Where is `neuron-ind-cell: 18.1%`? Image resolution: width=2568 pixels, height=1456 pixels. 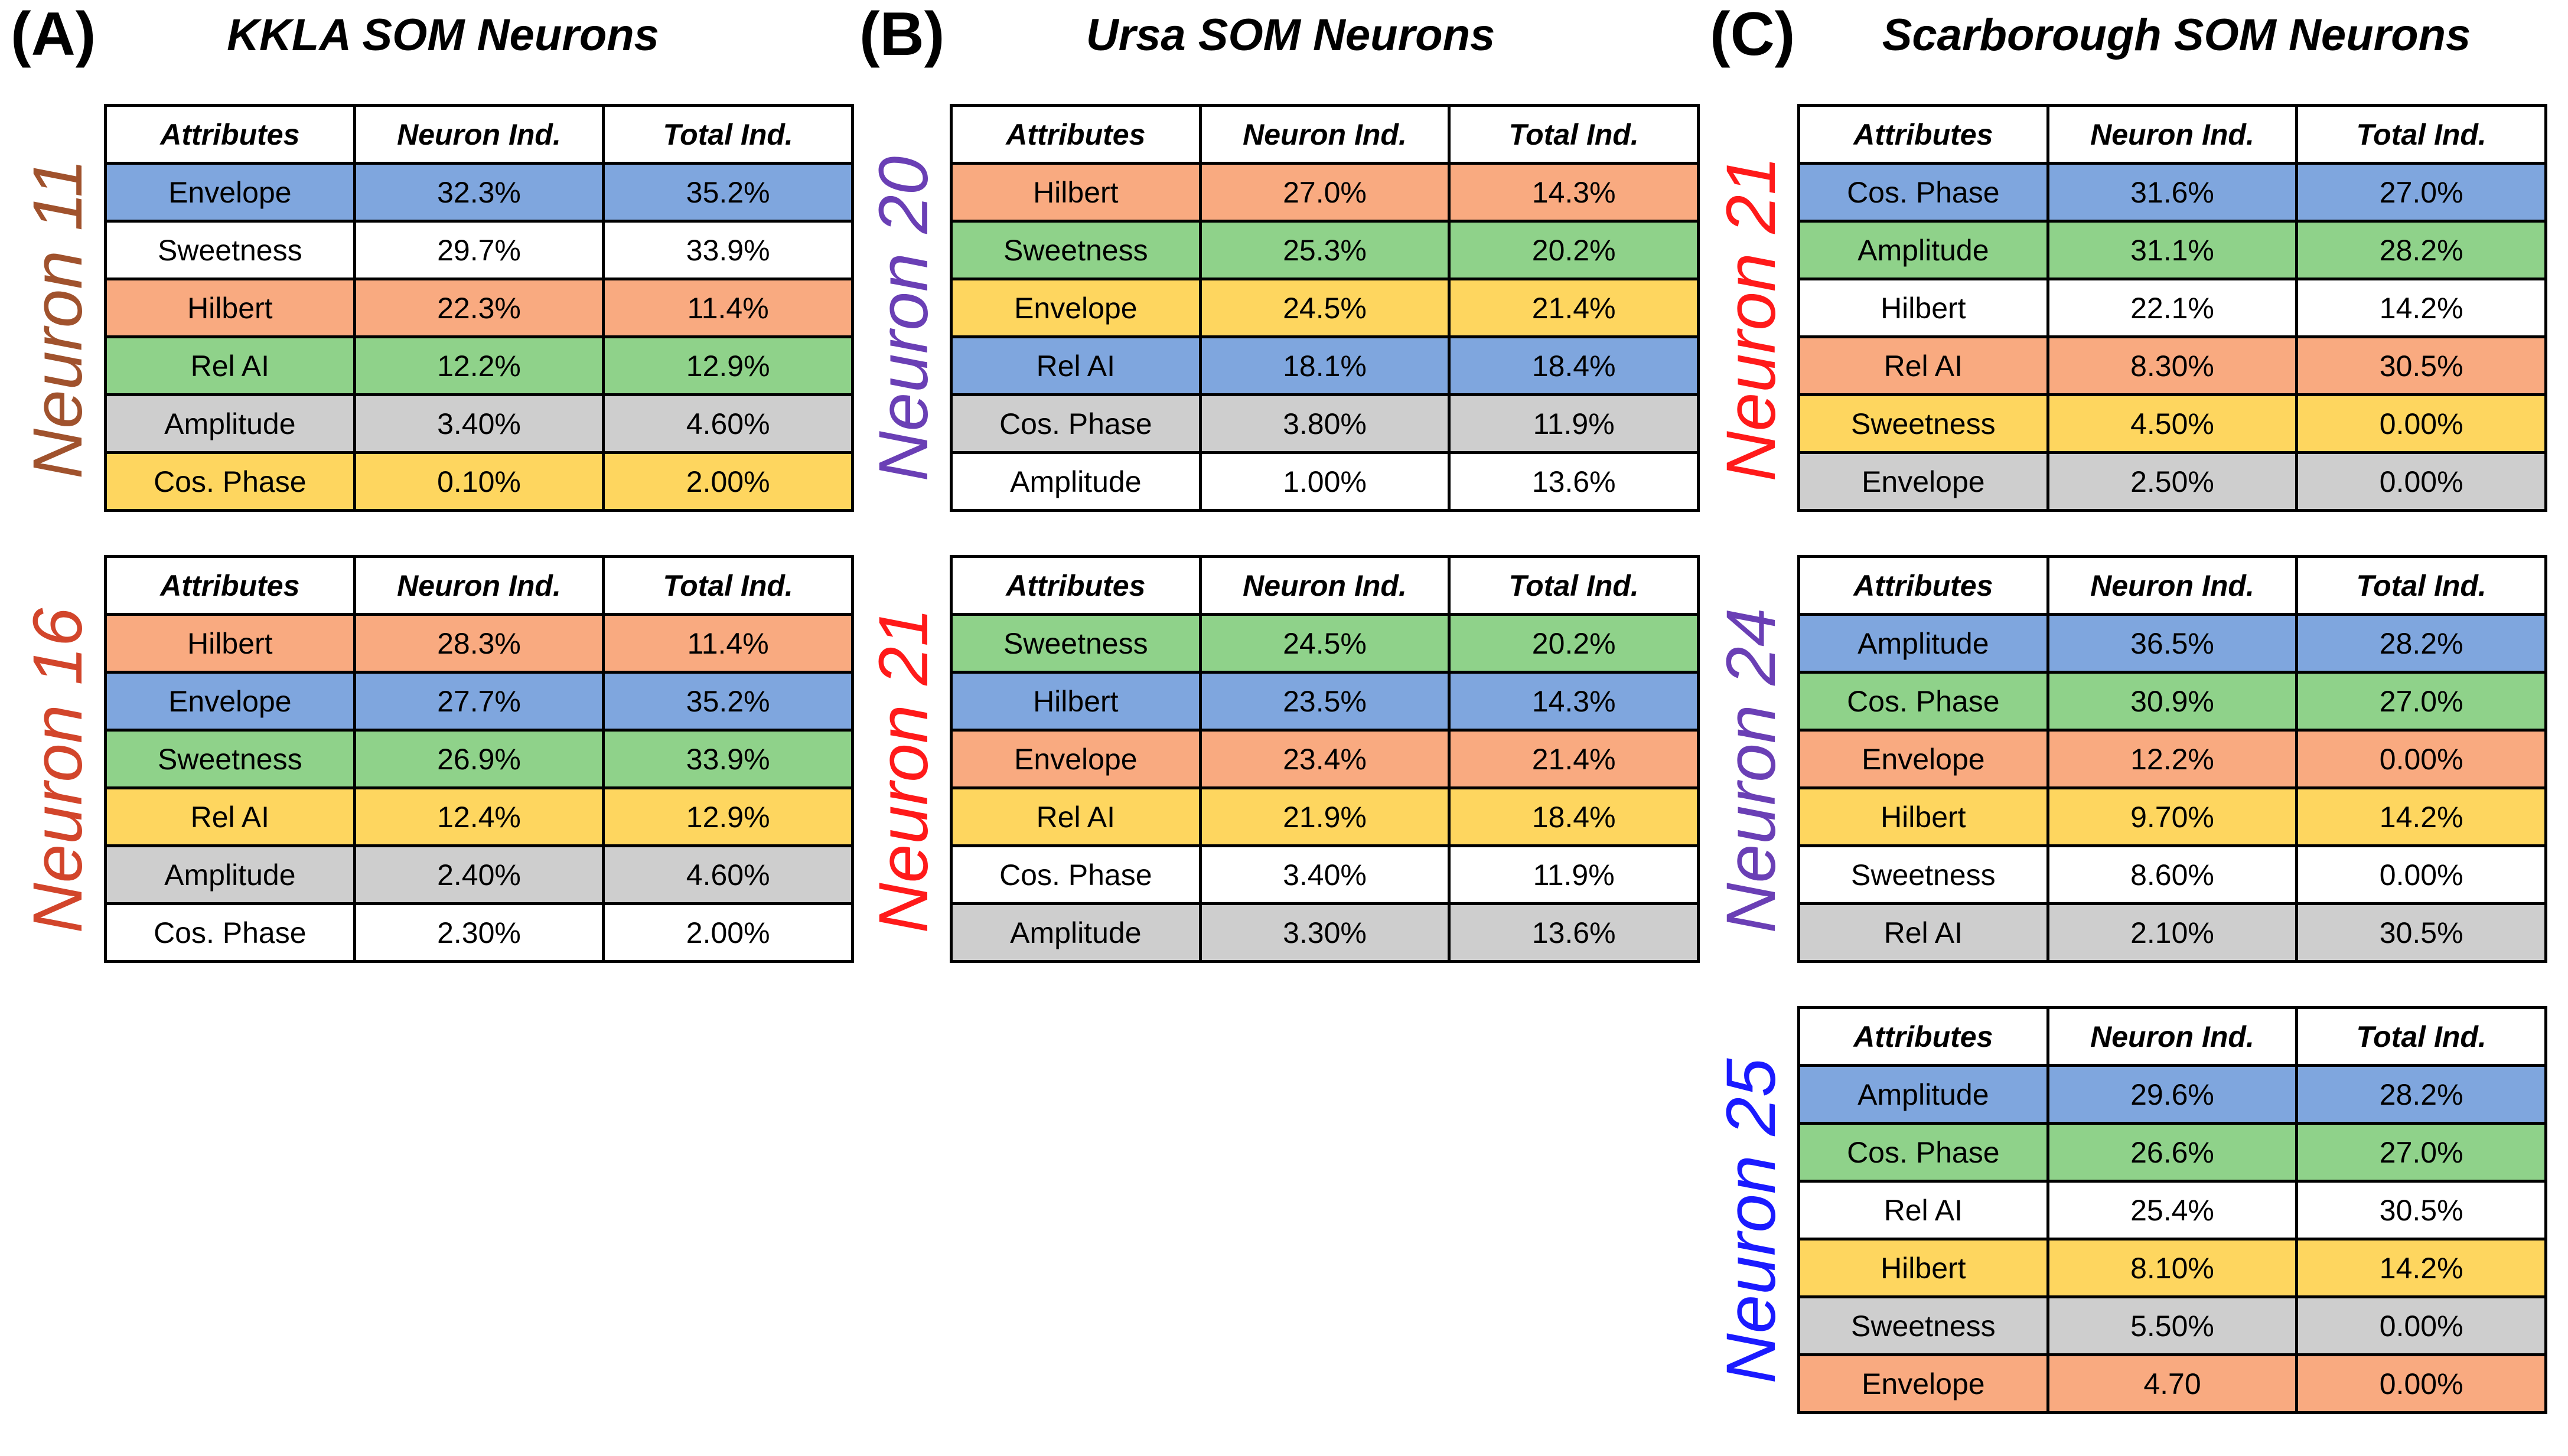 neuron-ind-cell: 18.1% is located at coordinates (1325, 365).